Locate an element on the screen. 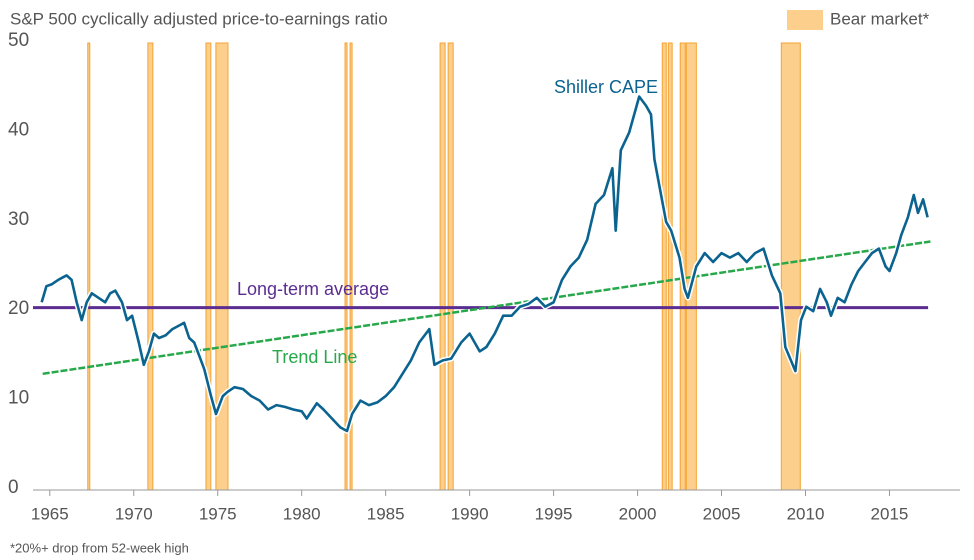 The image size is (974, 560). x-tick-label: 1990 is located at coordinates (470, 513).